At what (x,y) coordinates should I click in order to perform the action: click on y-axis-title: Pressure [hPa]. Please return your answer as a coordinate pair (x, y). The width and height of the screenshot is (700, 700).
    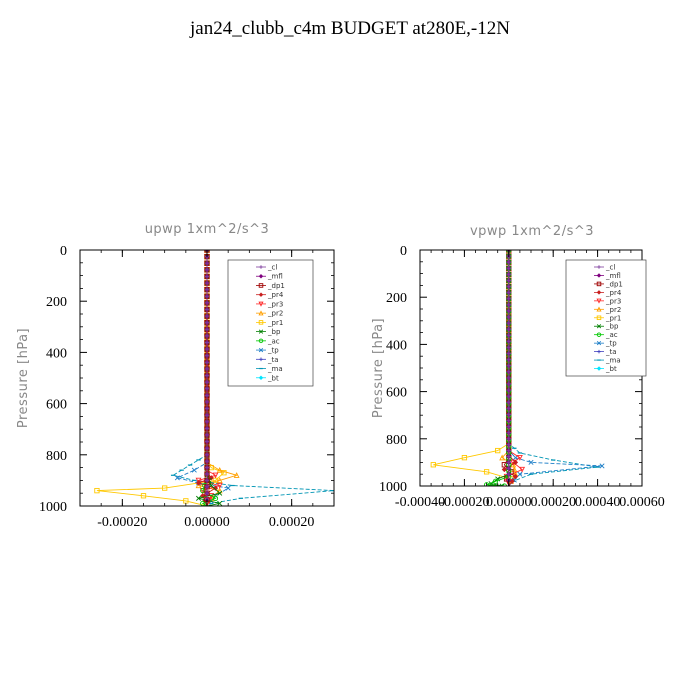
    Looking at the image, I should click on (23, 378).